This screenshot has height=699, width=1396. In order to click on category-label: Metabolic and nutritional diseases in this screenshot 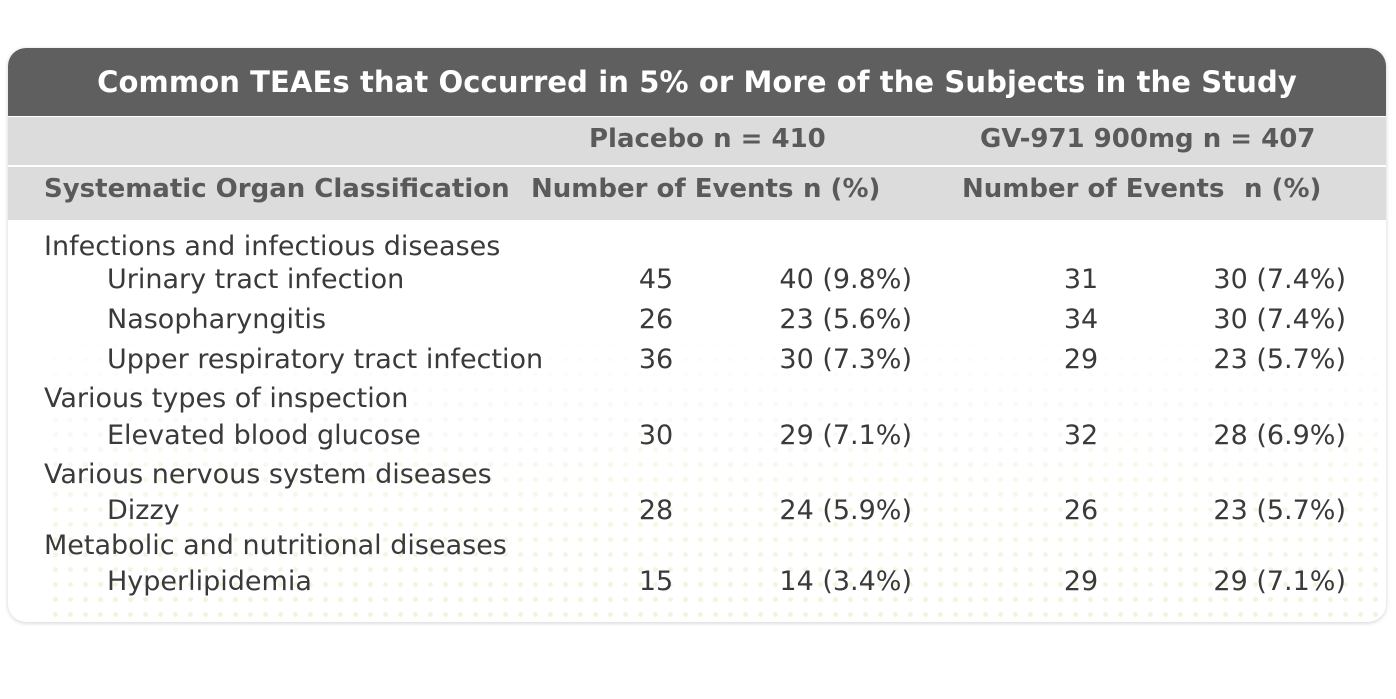, I will do `click(275, 545)`.